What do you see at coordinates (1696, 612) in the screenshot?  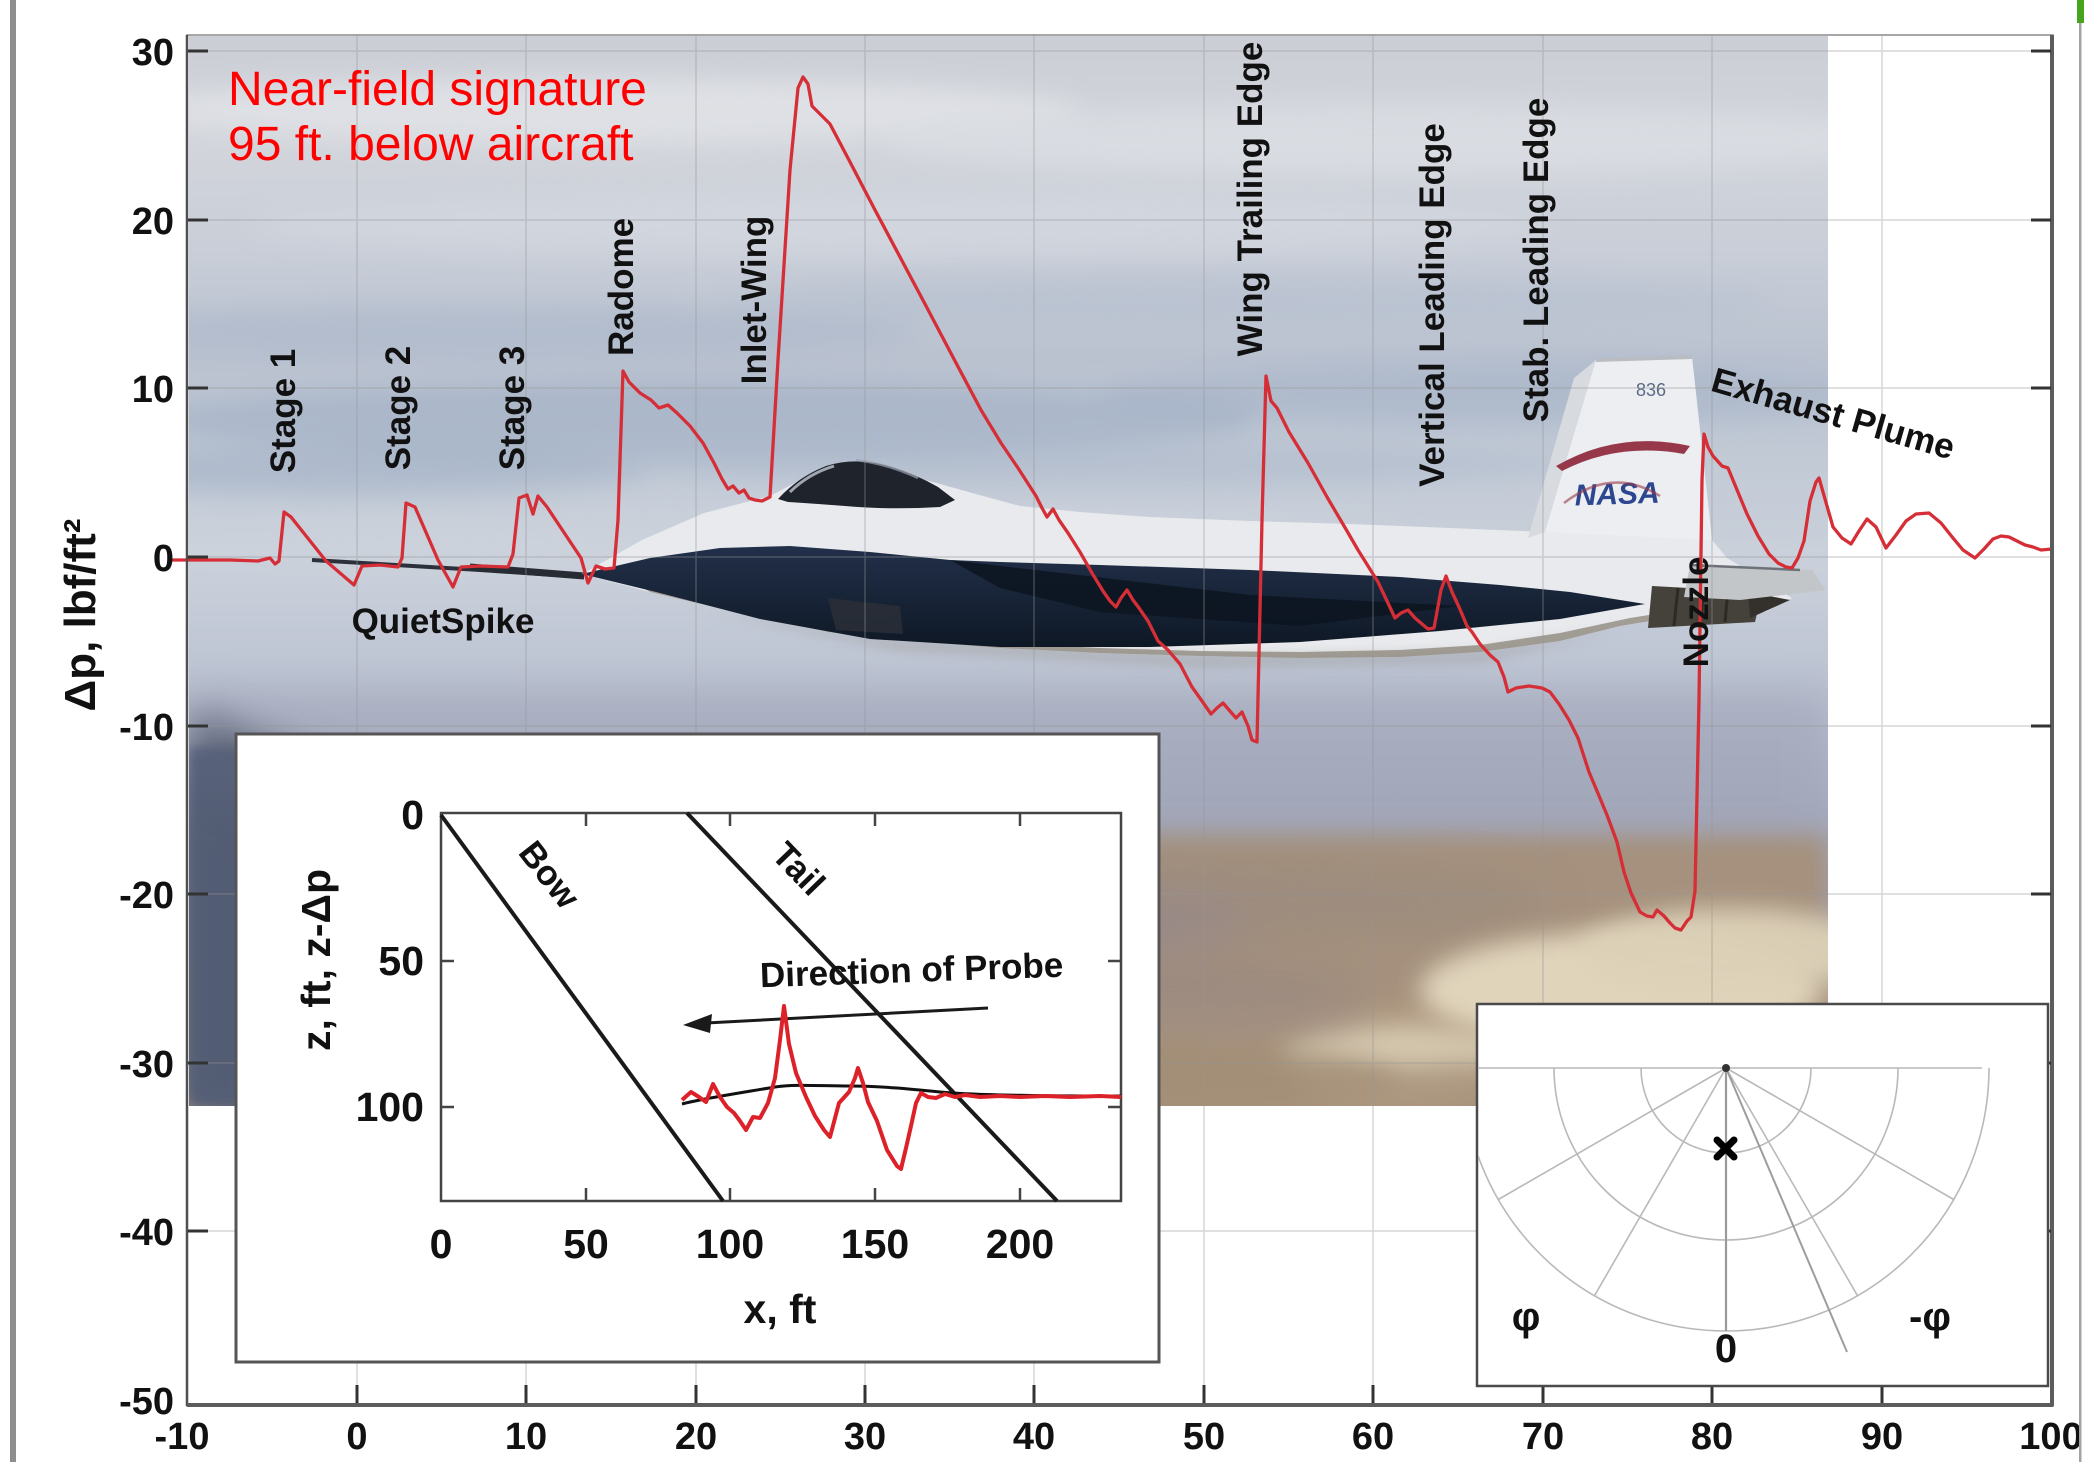 I see `svg-text: Nozzle` at bounding box center [1696, 612].